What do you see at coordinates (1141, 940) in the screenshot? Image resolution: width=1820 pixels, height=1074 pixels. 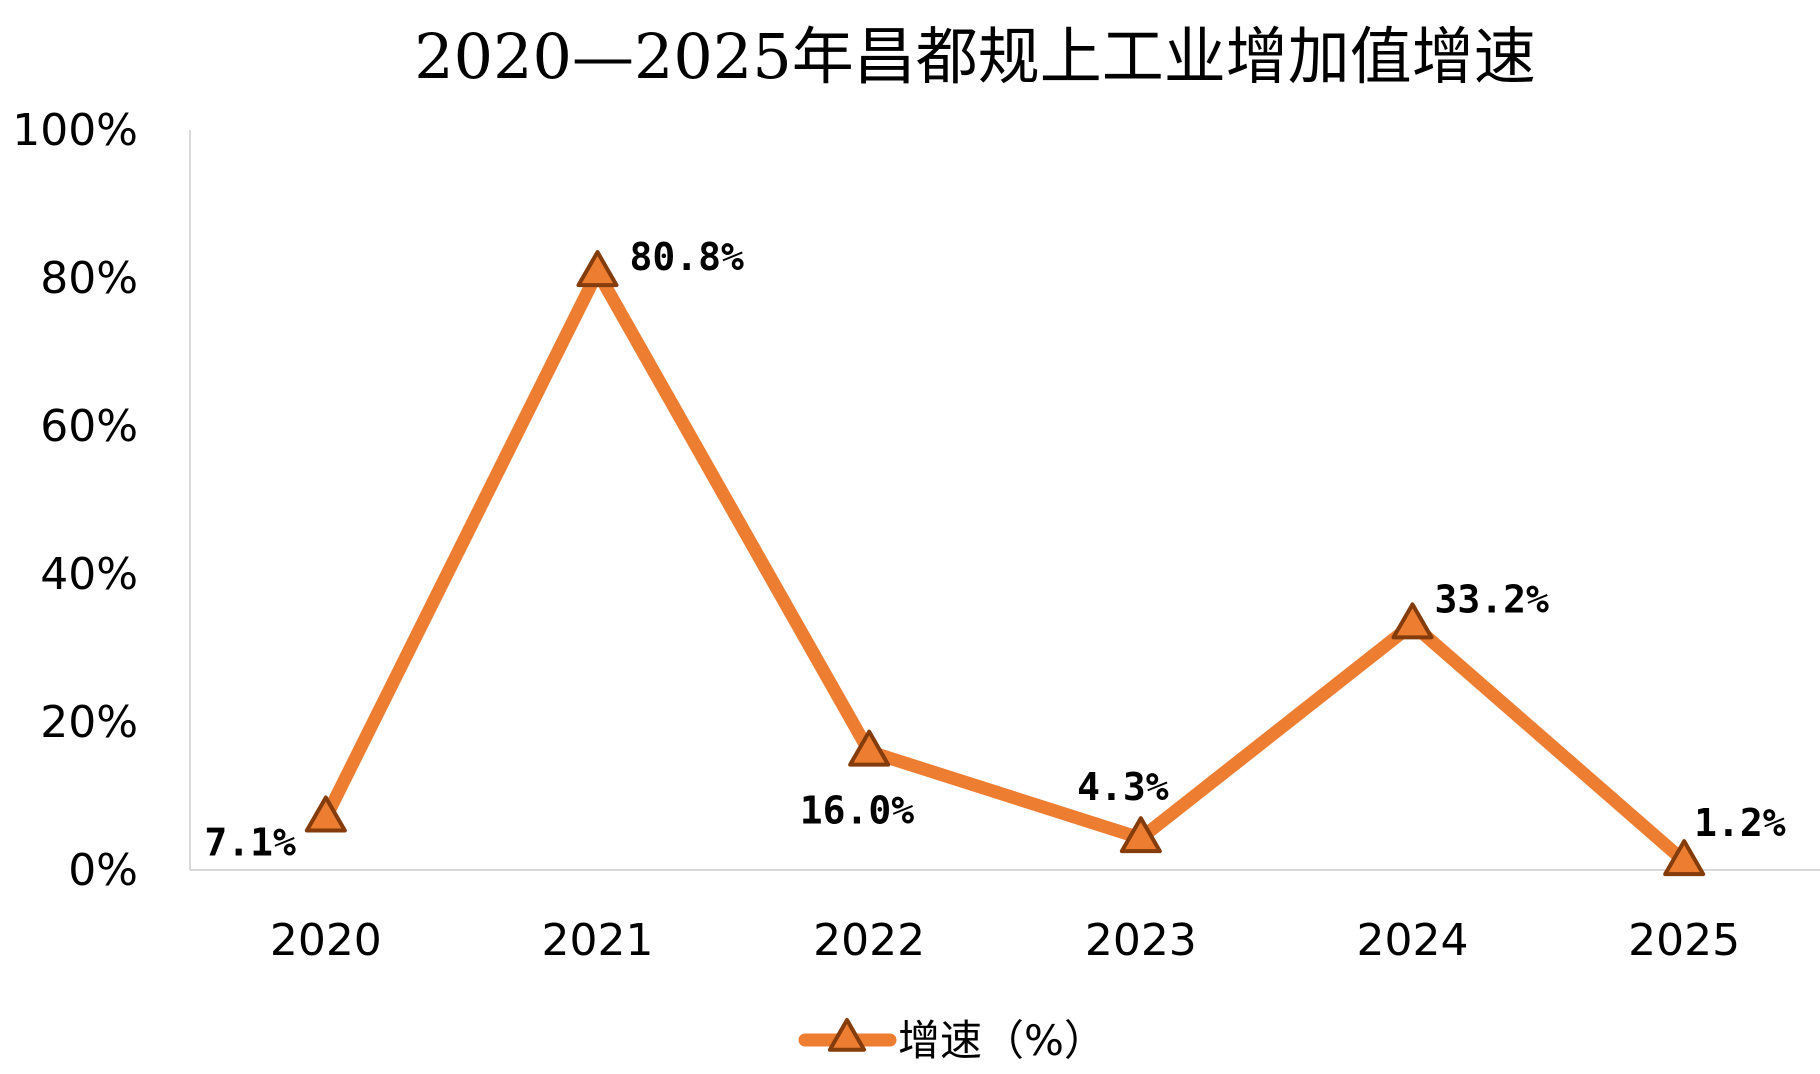 I see `x-tick-label: 2023` at bounding box center [1141, 940].